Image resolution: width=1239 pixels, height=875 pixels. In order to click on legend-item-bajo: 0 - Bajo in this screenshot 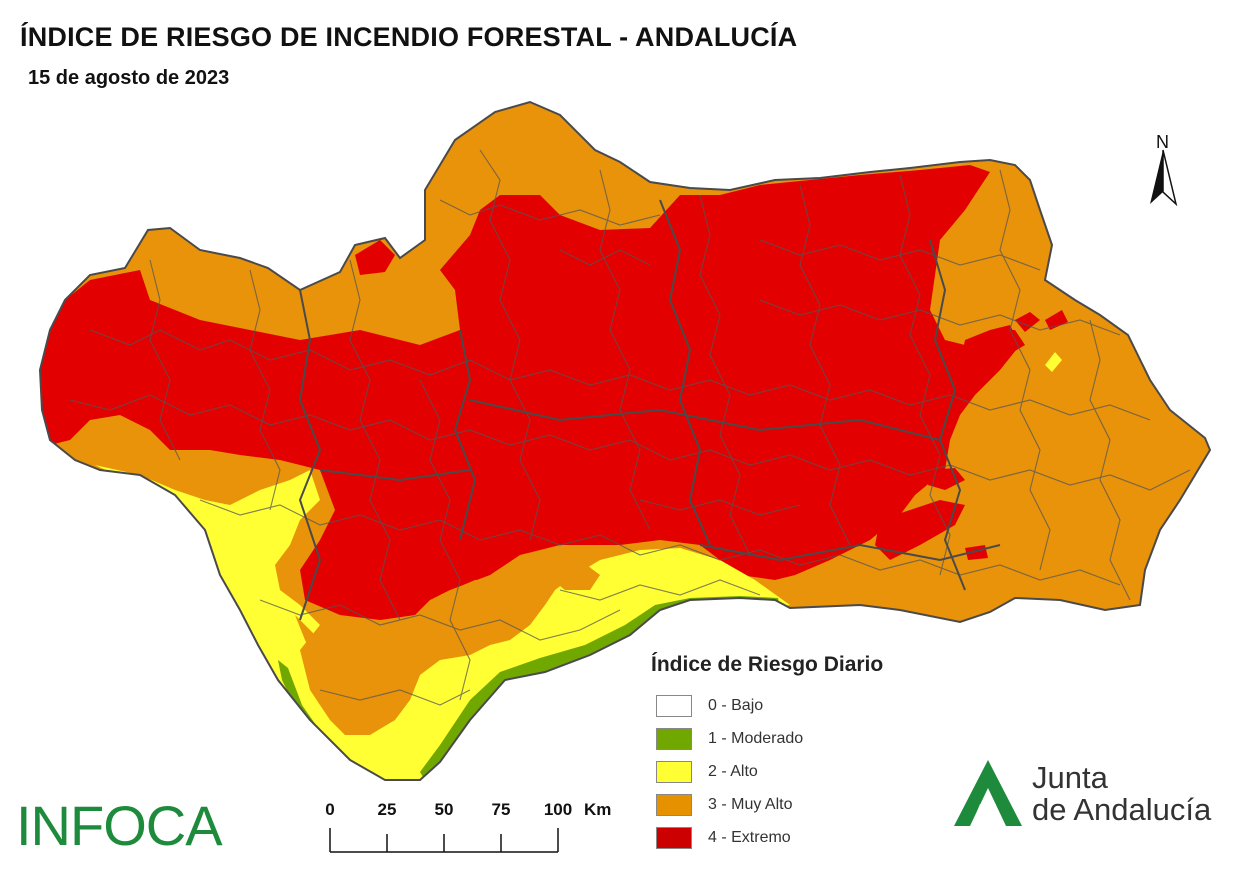, I will do `click(709, 706)`.